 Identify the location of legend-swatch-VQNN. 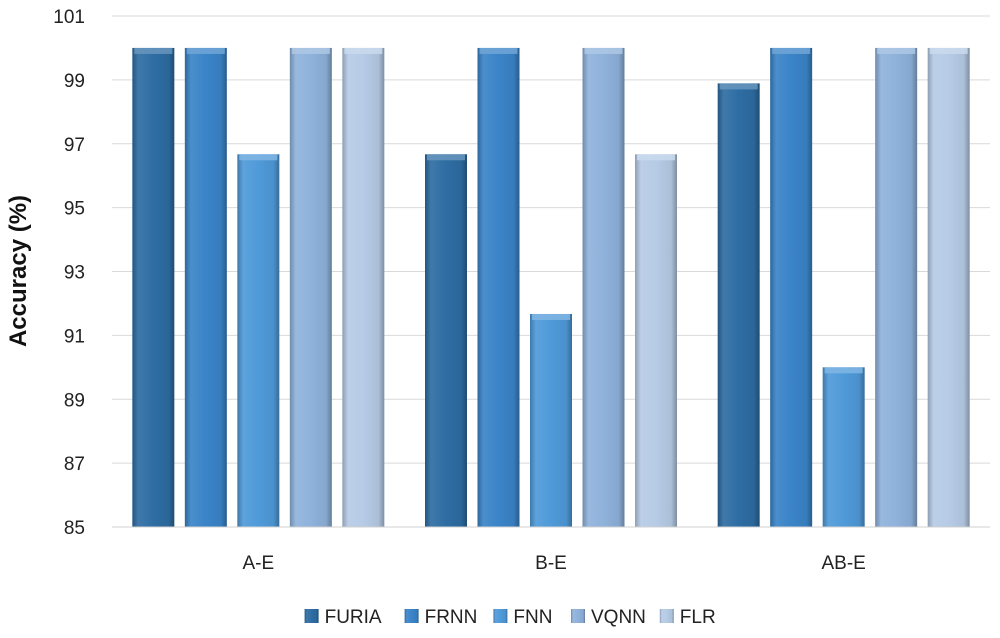
(578, 616).